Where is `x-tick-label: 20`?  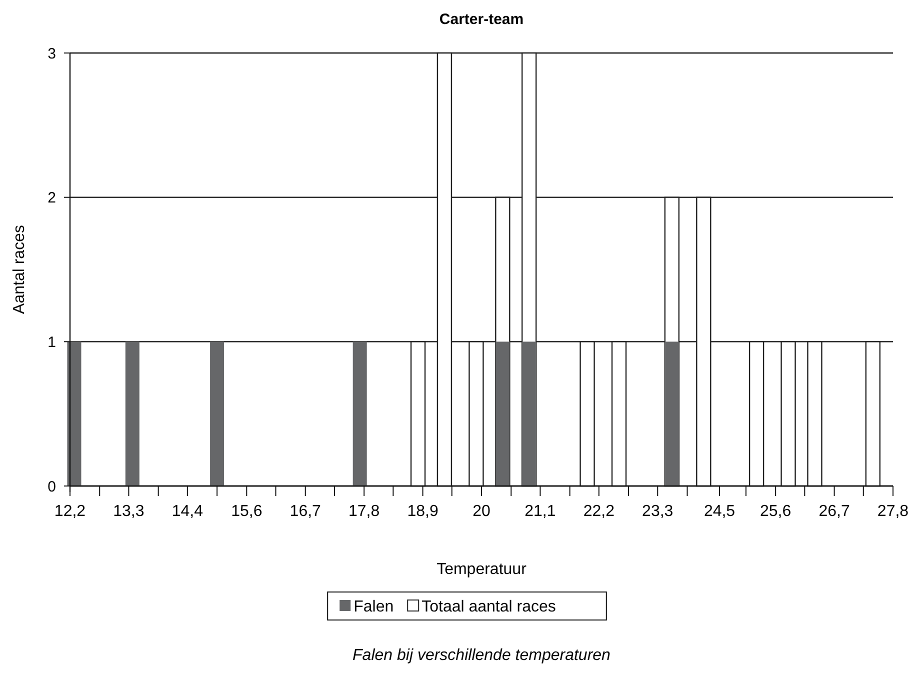
x-tick-label: 20 is located at coordinates (481, 511).